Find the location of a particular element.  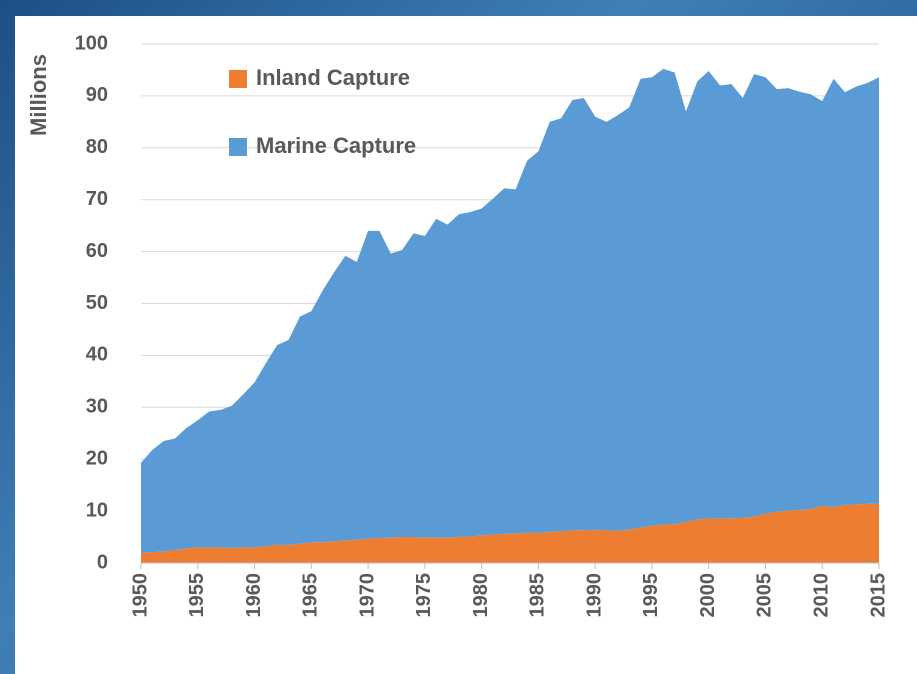

x-tick-label: 1995 is located at coordinates (651, 595).